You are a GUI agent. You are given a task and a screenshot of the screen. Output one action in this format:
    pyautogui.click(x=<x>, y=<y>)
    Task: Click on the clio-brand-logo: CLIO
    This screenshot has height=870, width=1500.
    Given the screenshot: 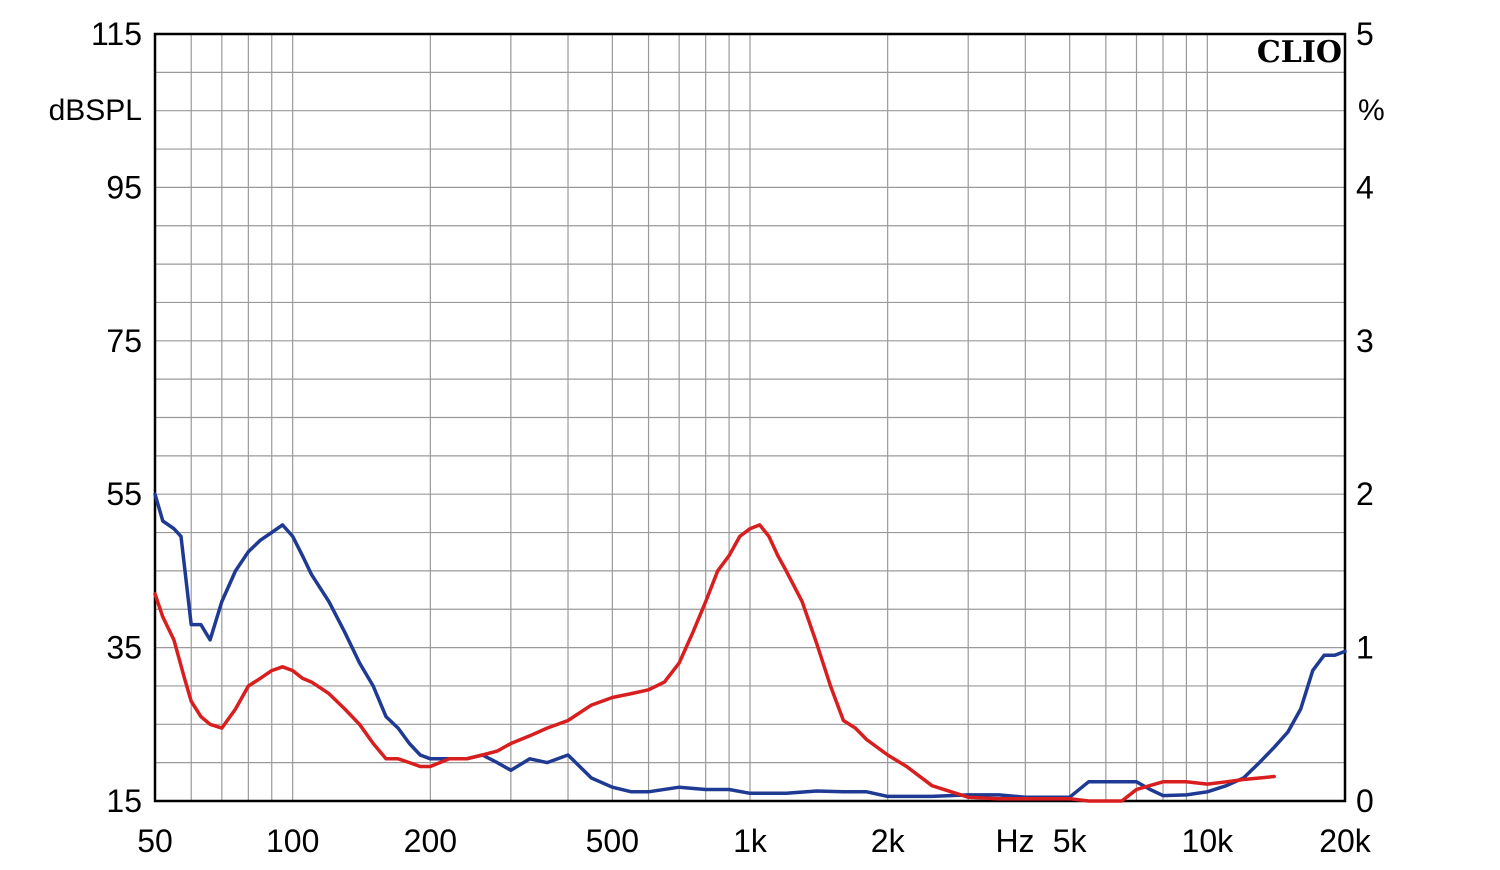 What is the action you would take?
    pyautogui.click(x=1299, y=52)
    